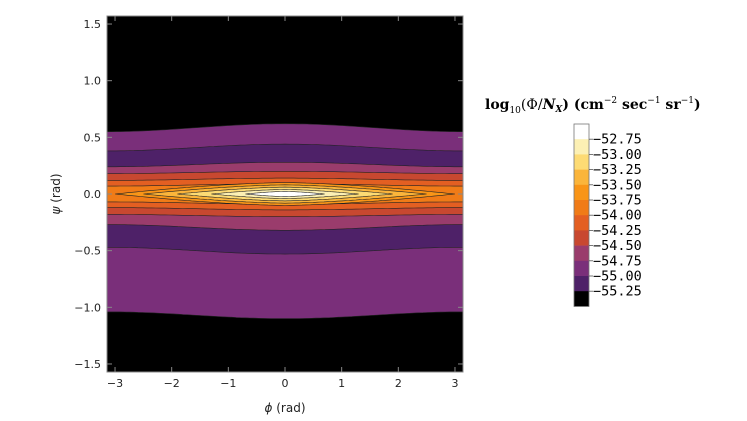 Image resolution: width=747 pixels, height=421 pixels. Describe the element at coordinates (284, 408) in the screenshot. I see `x-axis-label: ϕ (rad)` at that location.